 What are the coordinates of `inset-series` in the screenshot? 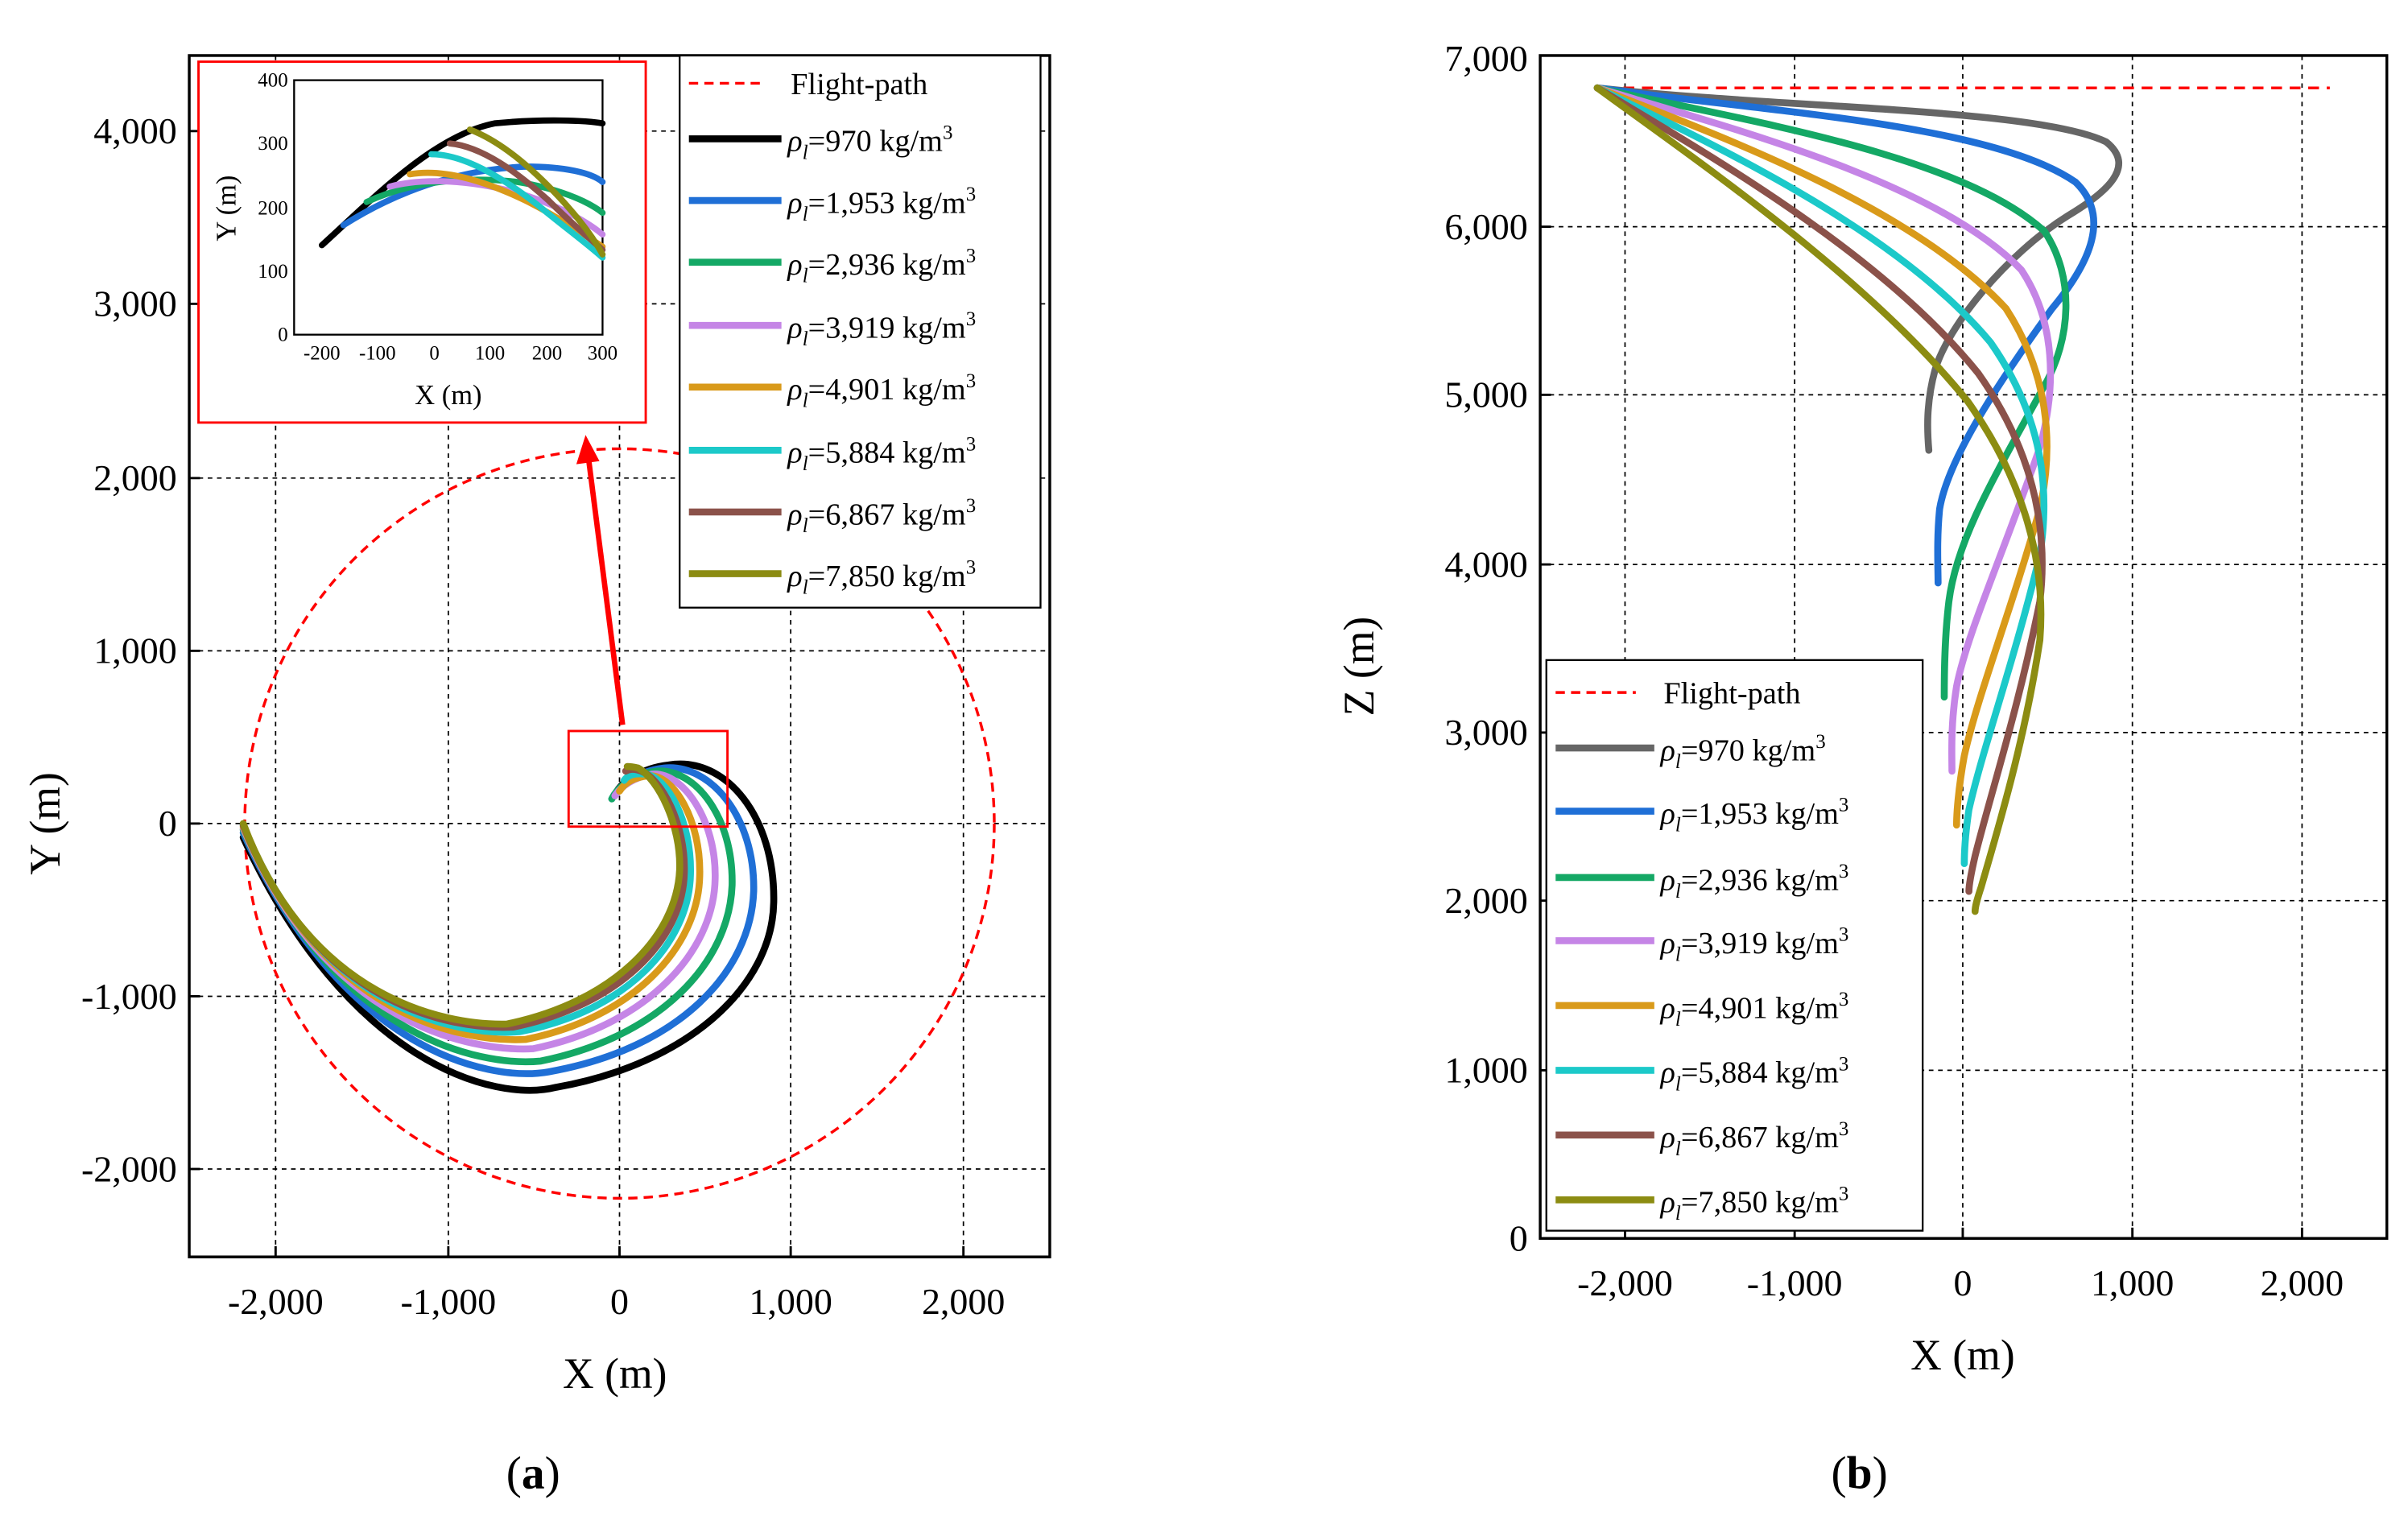 It's located at (462, 189).